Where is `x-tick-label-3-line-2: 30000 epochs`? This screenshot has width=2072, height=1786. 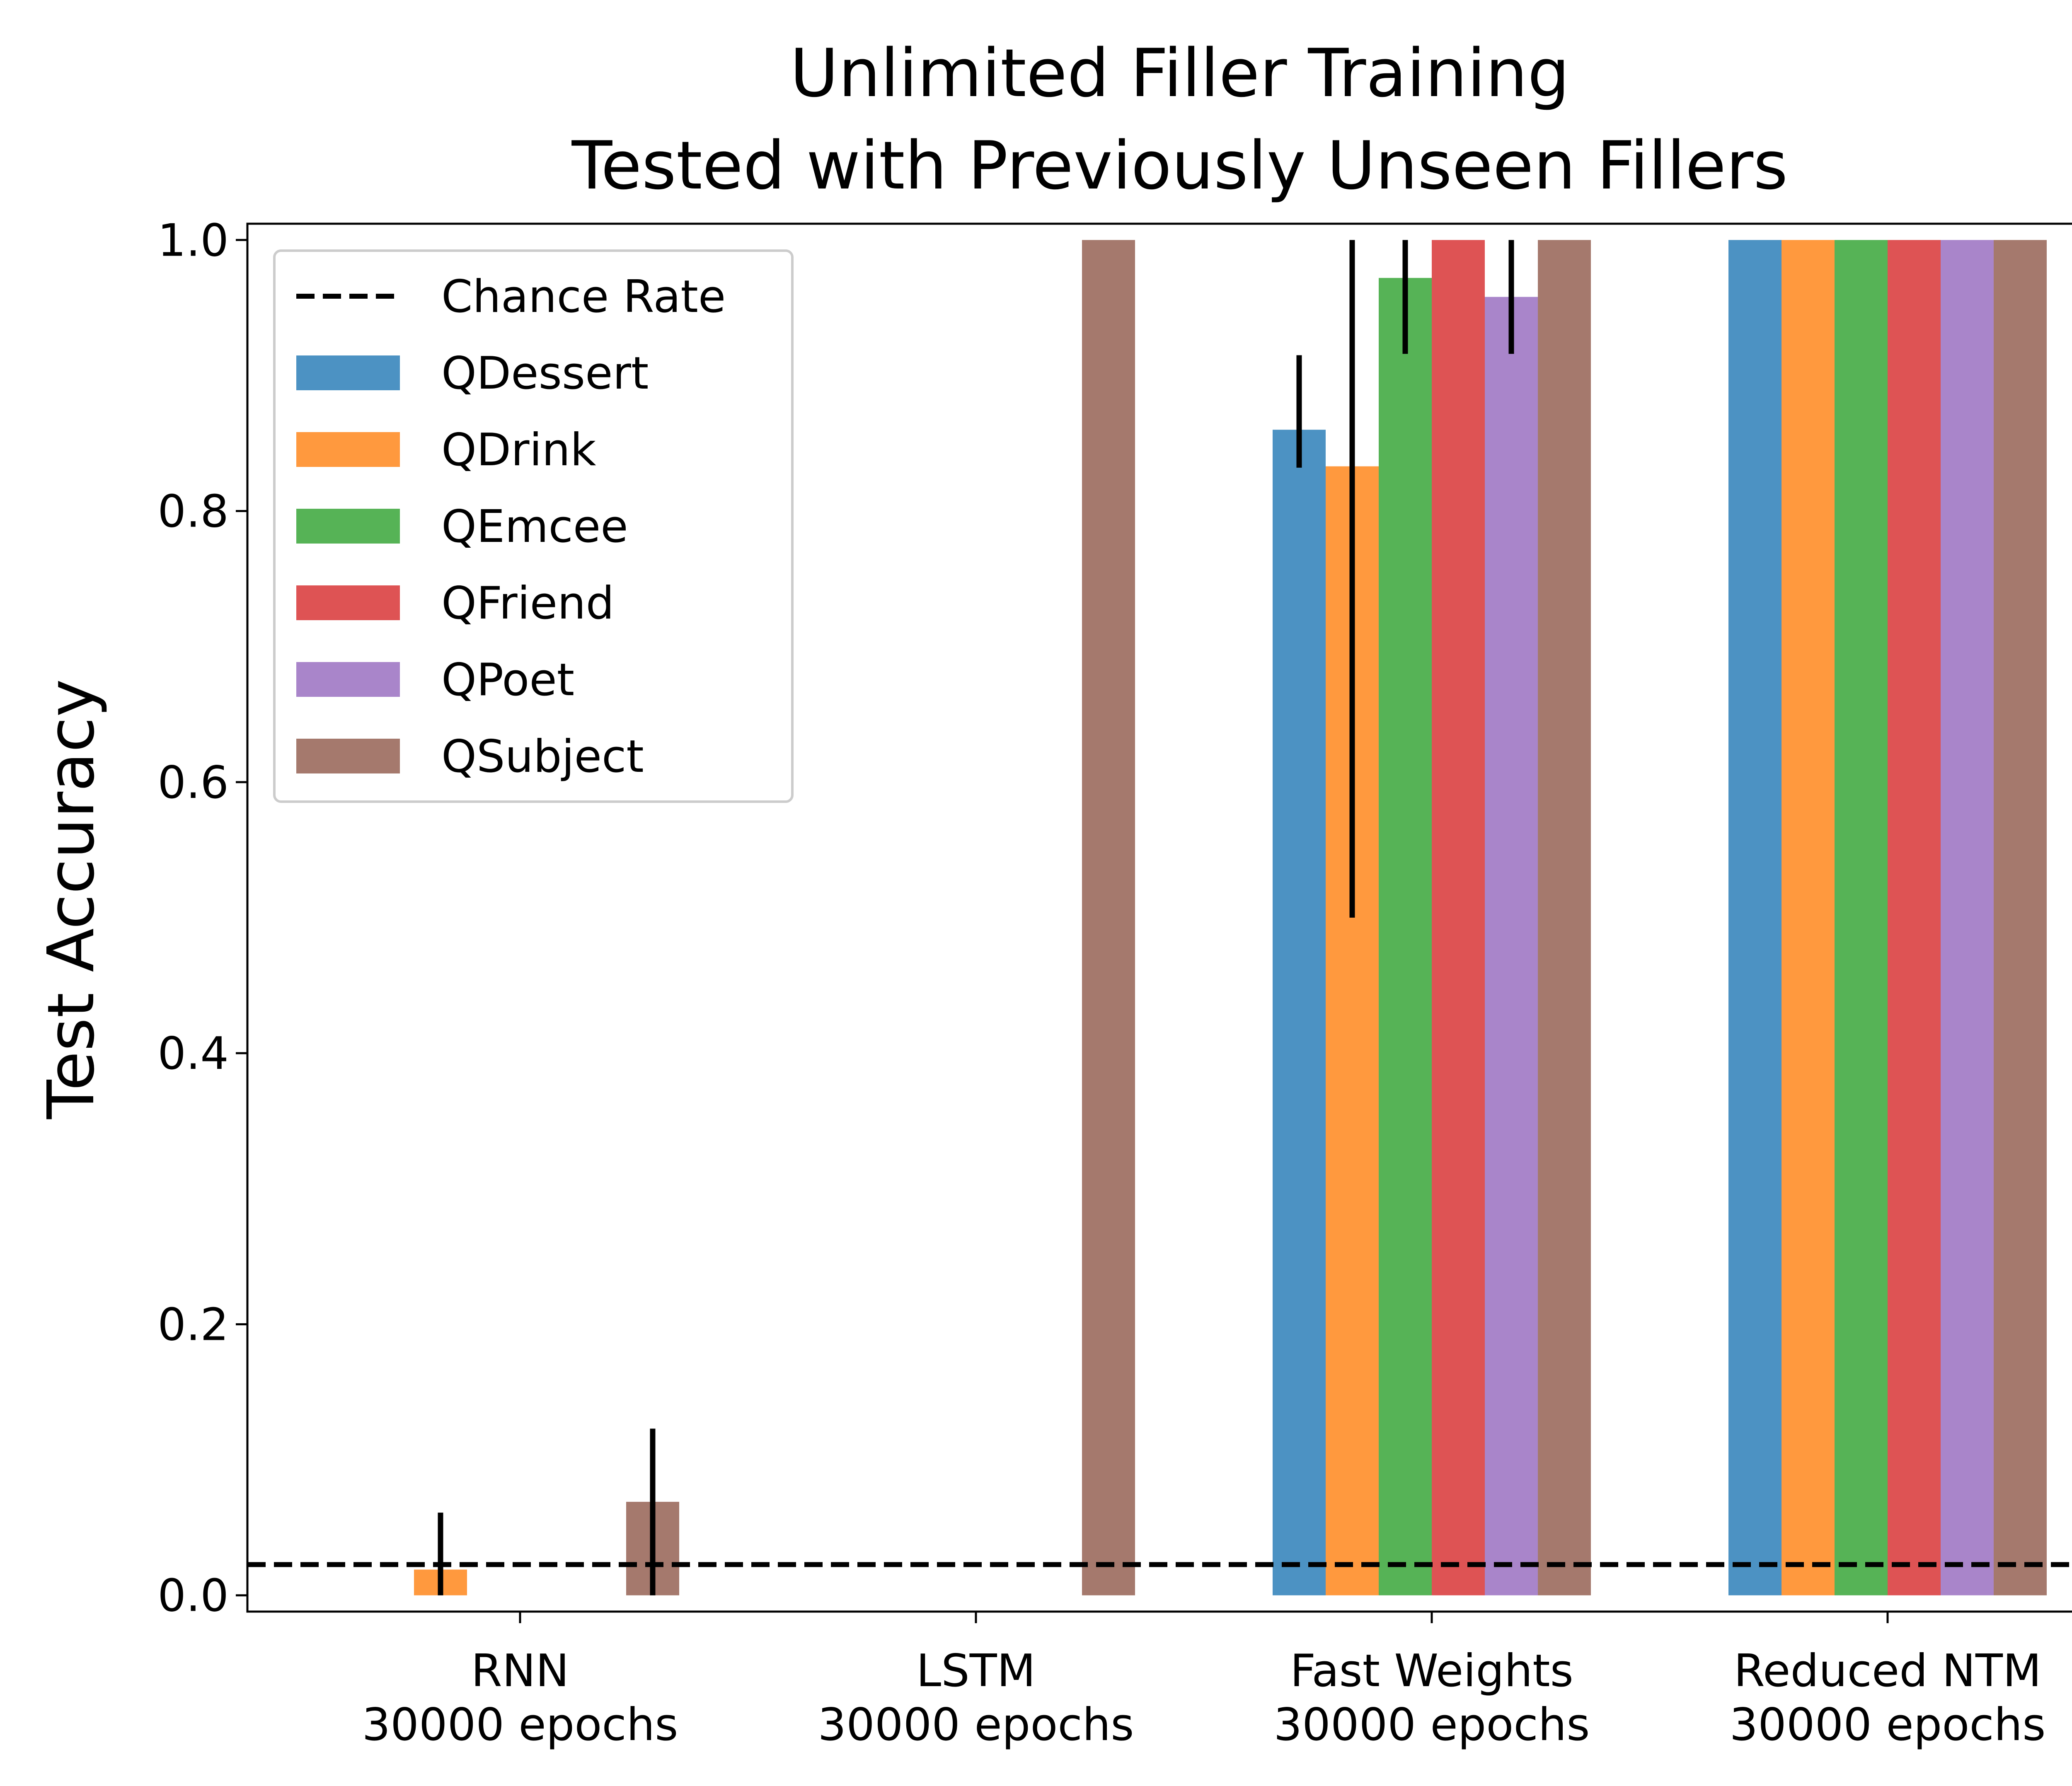 x-tick-label-3-line-2: 30000 epochs is located at coordinates (1887, 1725).